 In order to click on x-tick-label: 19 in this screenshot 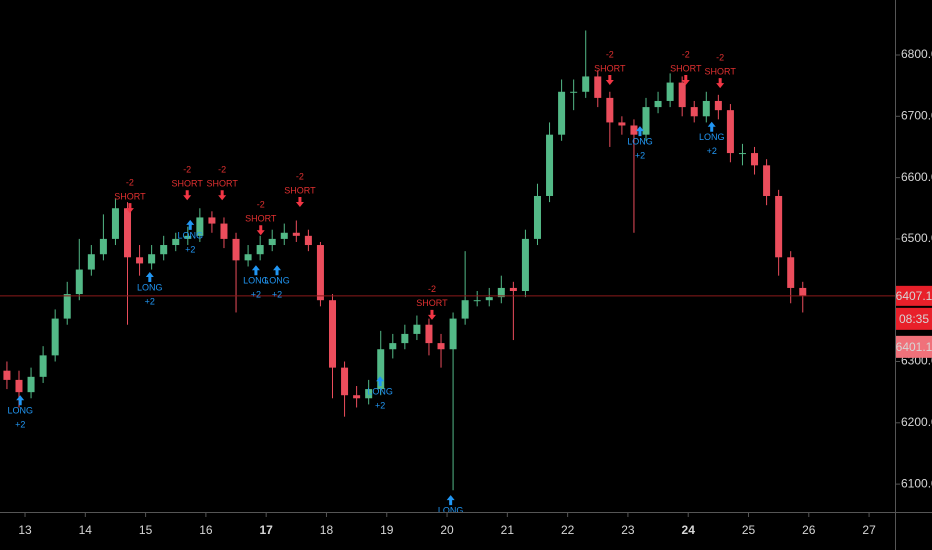, I will do `click(387, 530)`.